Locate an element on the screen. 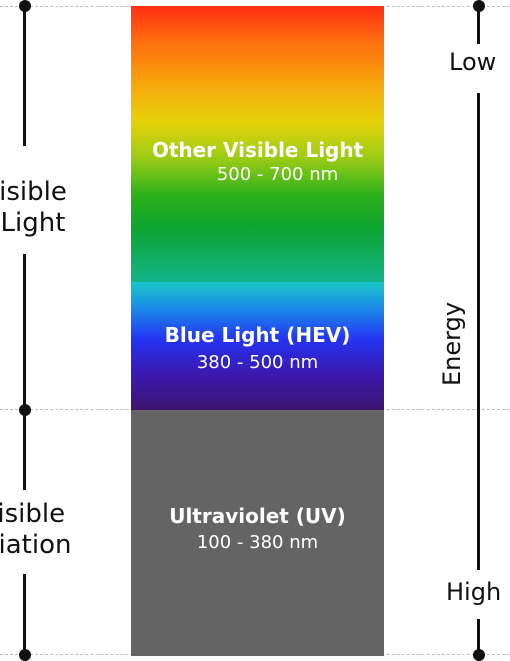 The height and width of the screenshot is (661, 510). other-visible-light-title: Other Visible Light is located at coordinates (257, 150).